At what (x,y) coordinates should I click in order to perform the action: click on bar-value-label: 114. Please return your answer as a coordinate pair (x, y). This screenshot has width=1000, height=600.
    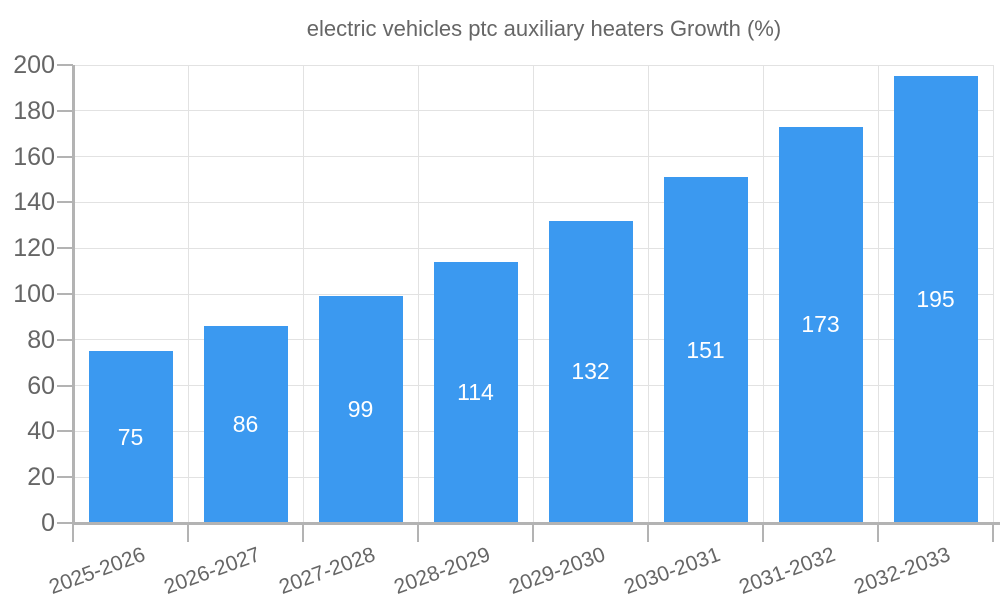
    Looking at the image, I should click on (475, 391).